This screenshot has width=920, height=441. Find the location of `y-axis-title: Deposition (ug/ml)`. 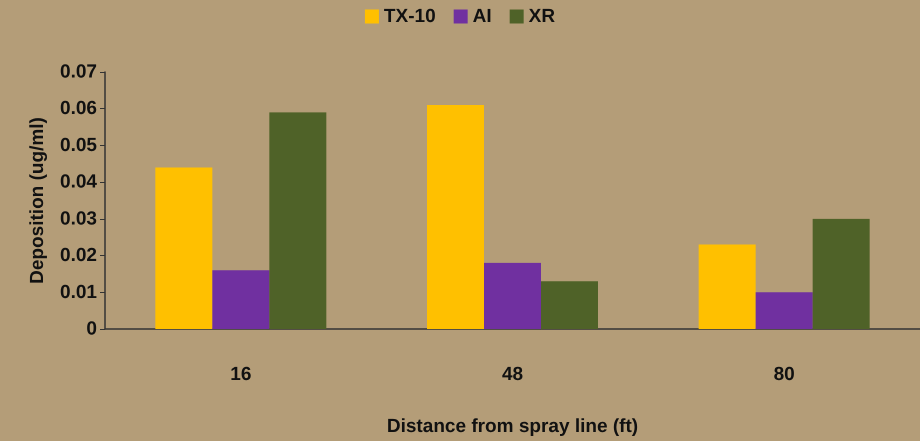

y-axis-title: Deposition (ug/ml) is located at coordinates (37, 200).